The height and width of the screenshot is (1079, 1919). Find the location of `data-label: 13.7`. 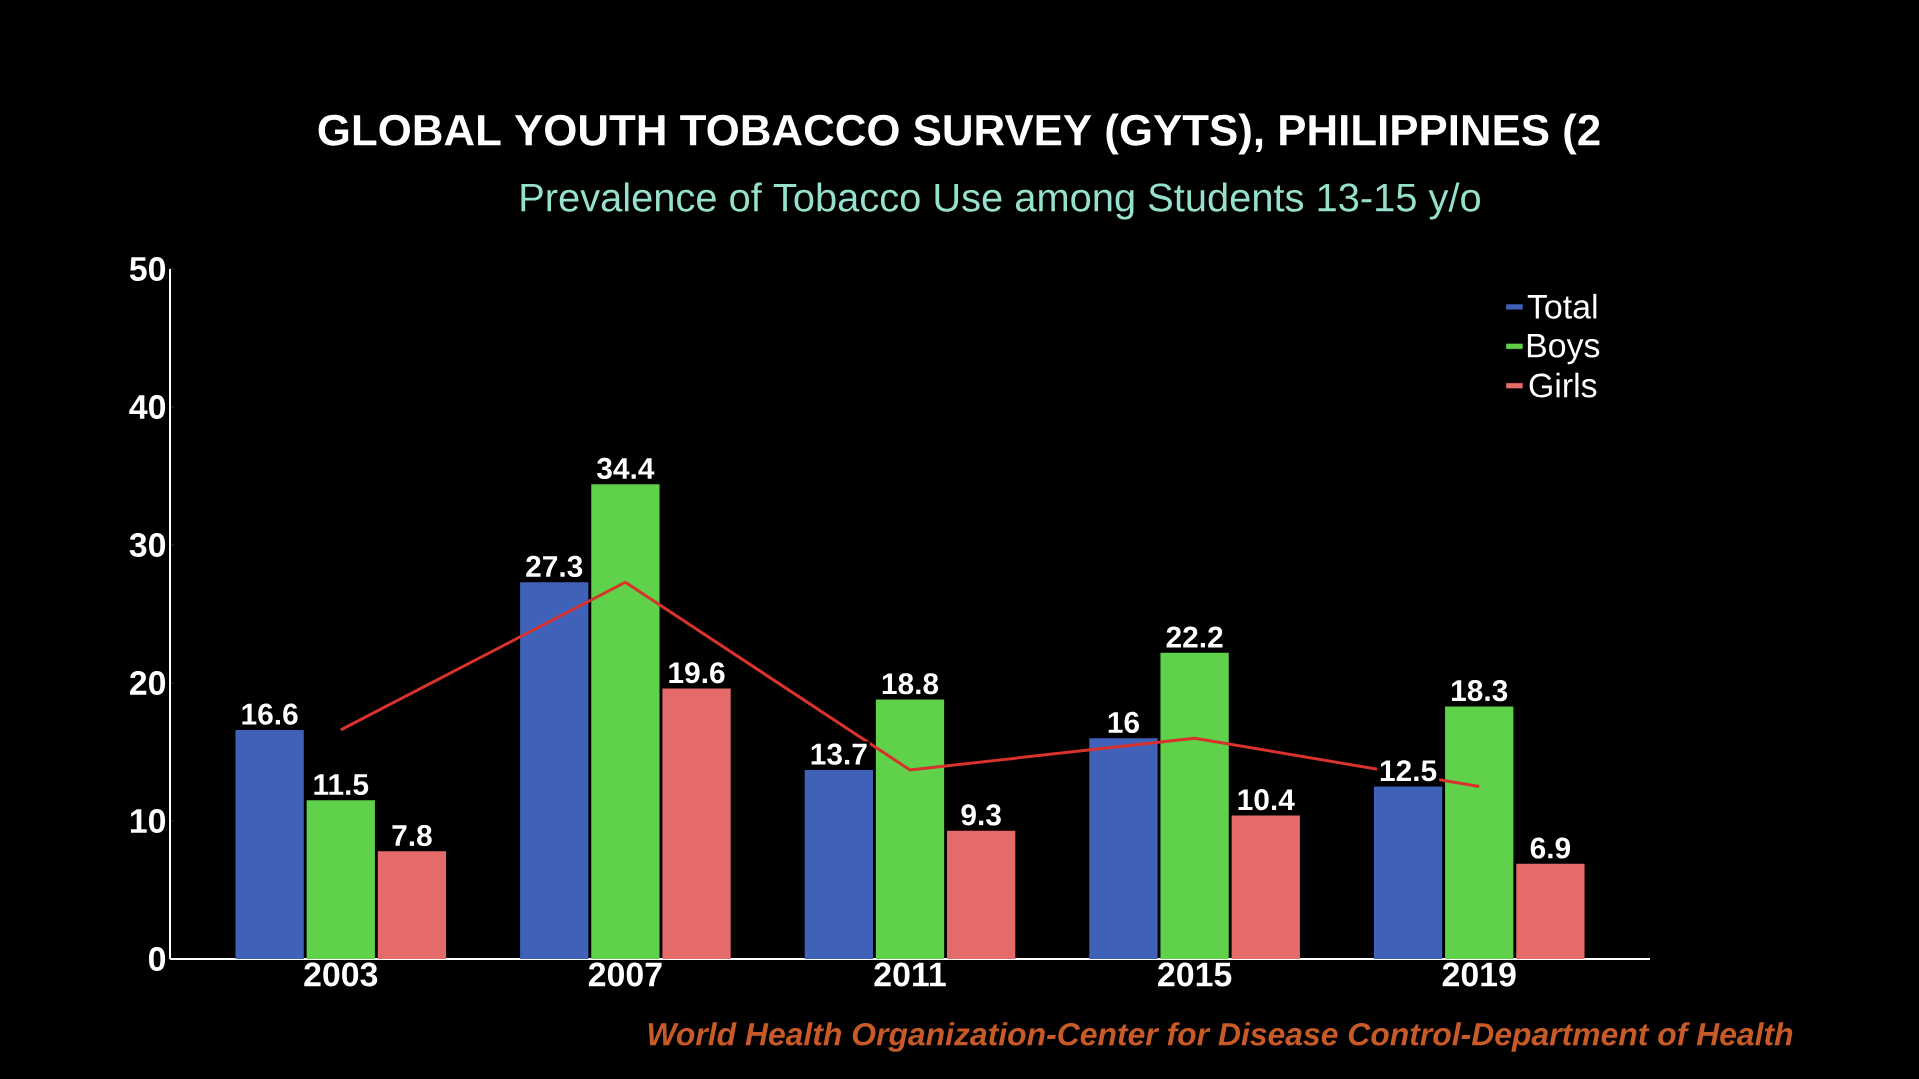

data-label: 13.7 is located at coordinates (839, 754).